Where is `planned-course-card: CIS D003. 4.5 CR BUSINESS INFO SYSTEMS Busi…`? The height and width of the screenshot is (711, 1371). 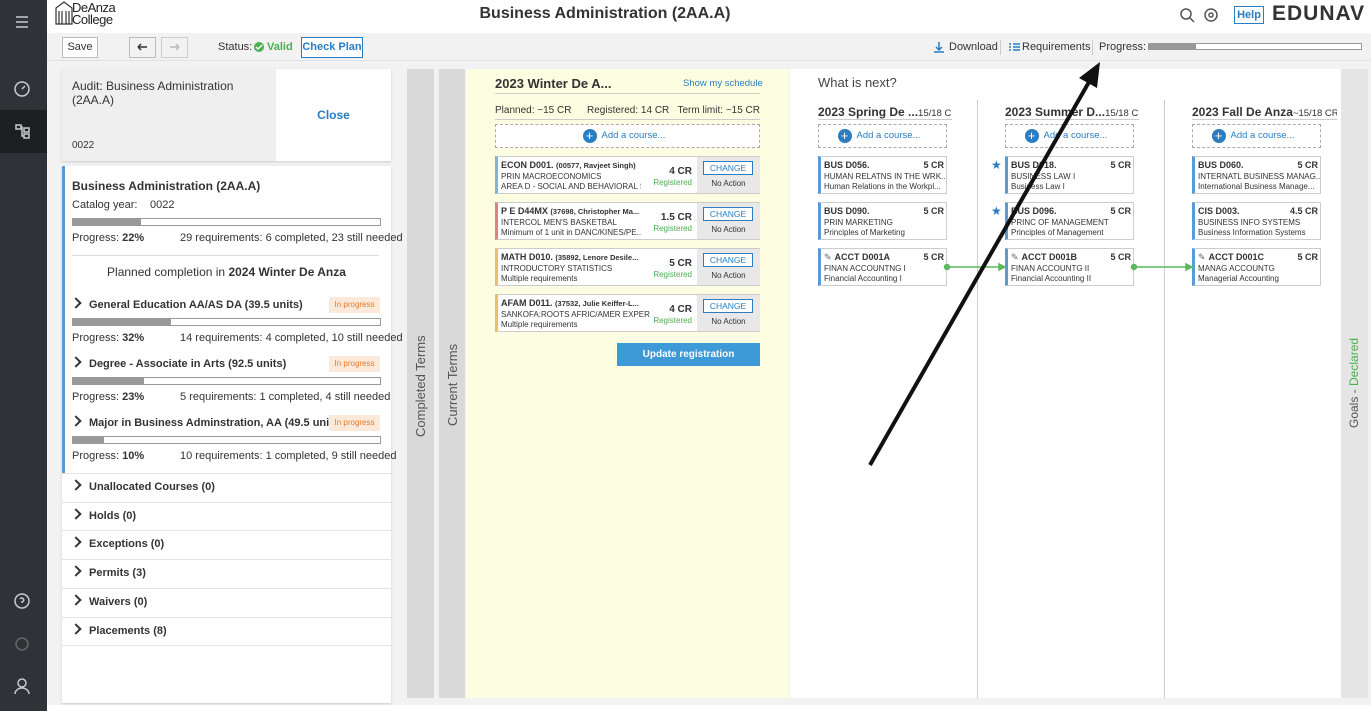
planned-course-card: CIS D003. 4.5 CR BUSINESS INFO SYSTEMS Busi… is located at coordinates (1256, 221).